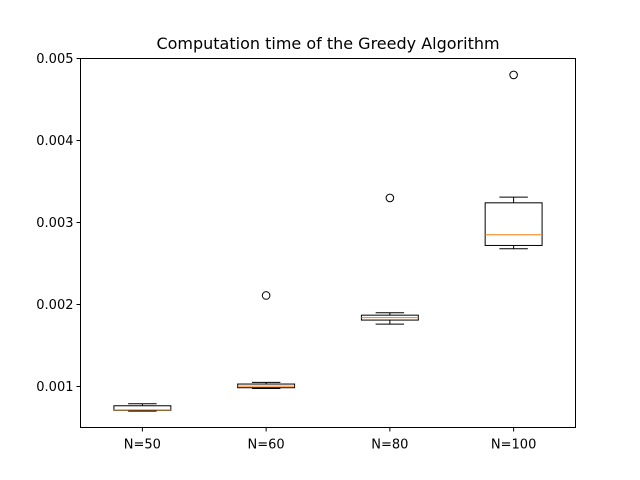 The width and height of the screenshot is (640, 480). I want to click on x-tick-label: N=60, so click(266, 445).